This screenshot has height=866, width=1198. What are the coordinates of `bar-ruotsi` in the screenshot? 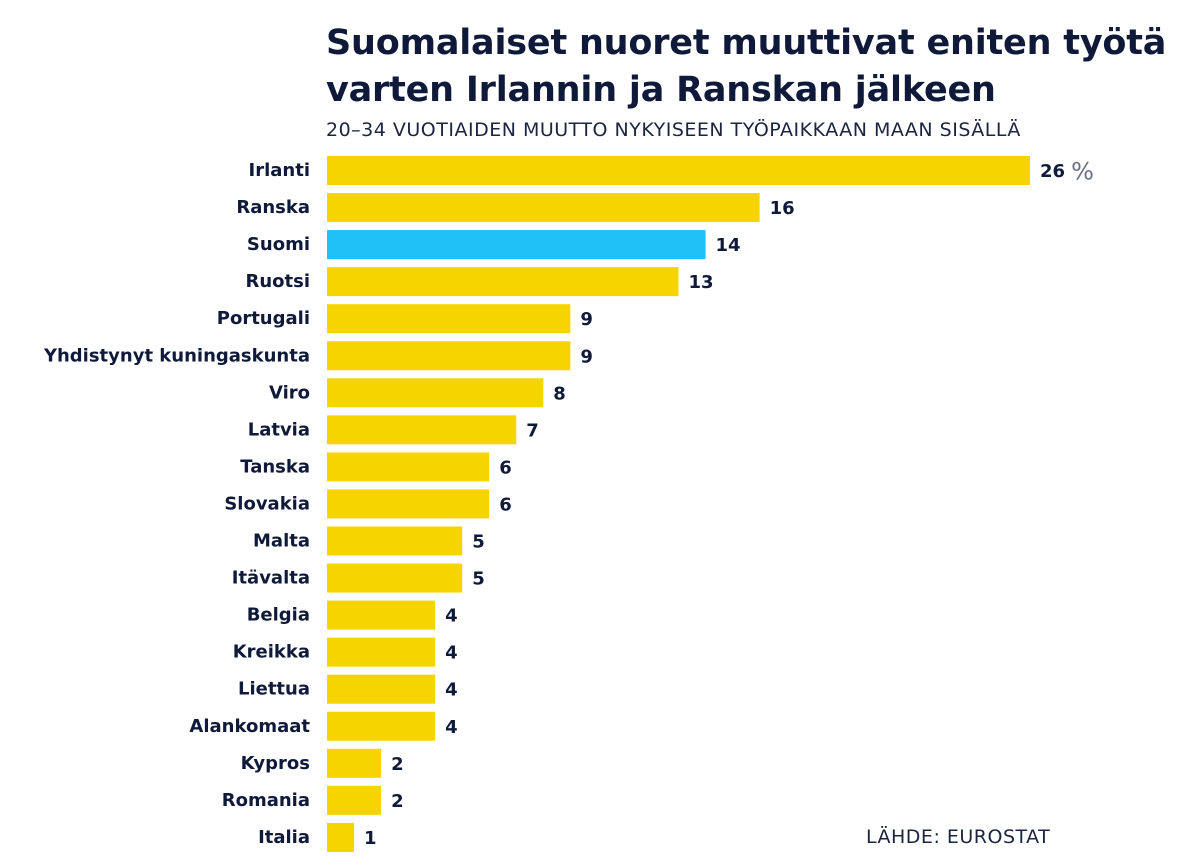 It's located at (503, 282).